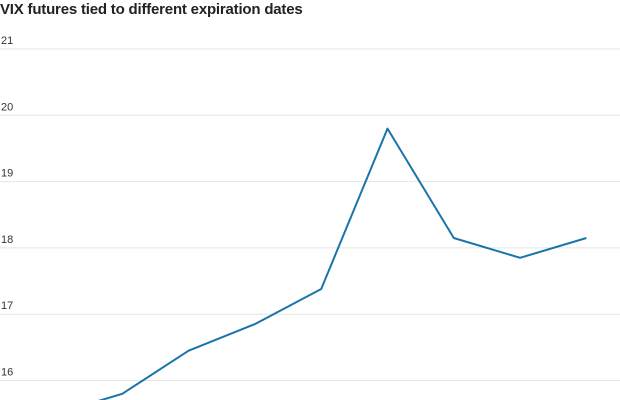 Image resolution: width=620 pixels, height=400 pixels. Describe the element at coordinates (7, 207) in the screenshot. I see `y-tick-labels: 16 17 18 19 20 21` at that location.